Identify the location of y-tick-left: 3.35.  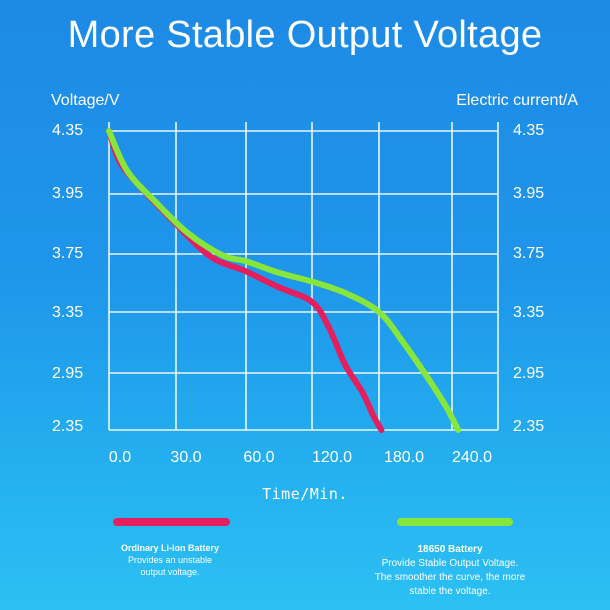
(68, 312).